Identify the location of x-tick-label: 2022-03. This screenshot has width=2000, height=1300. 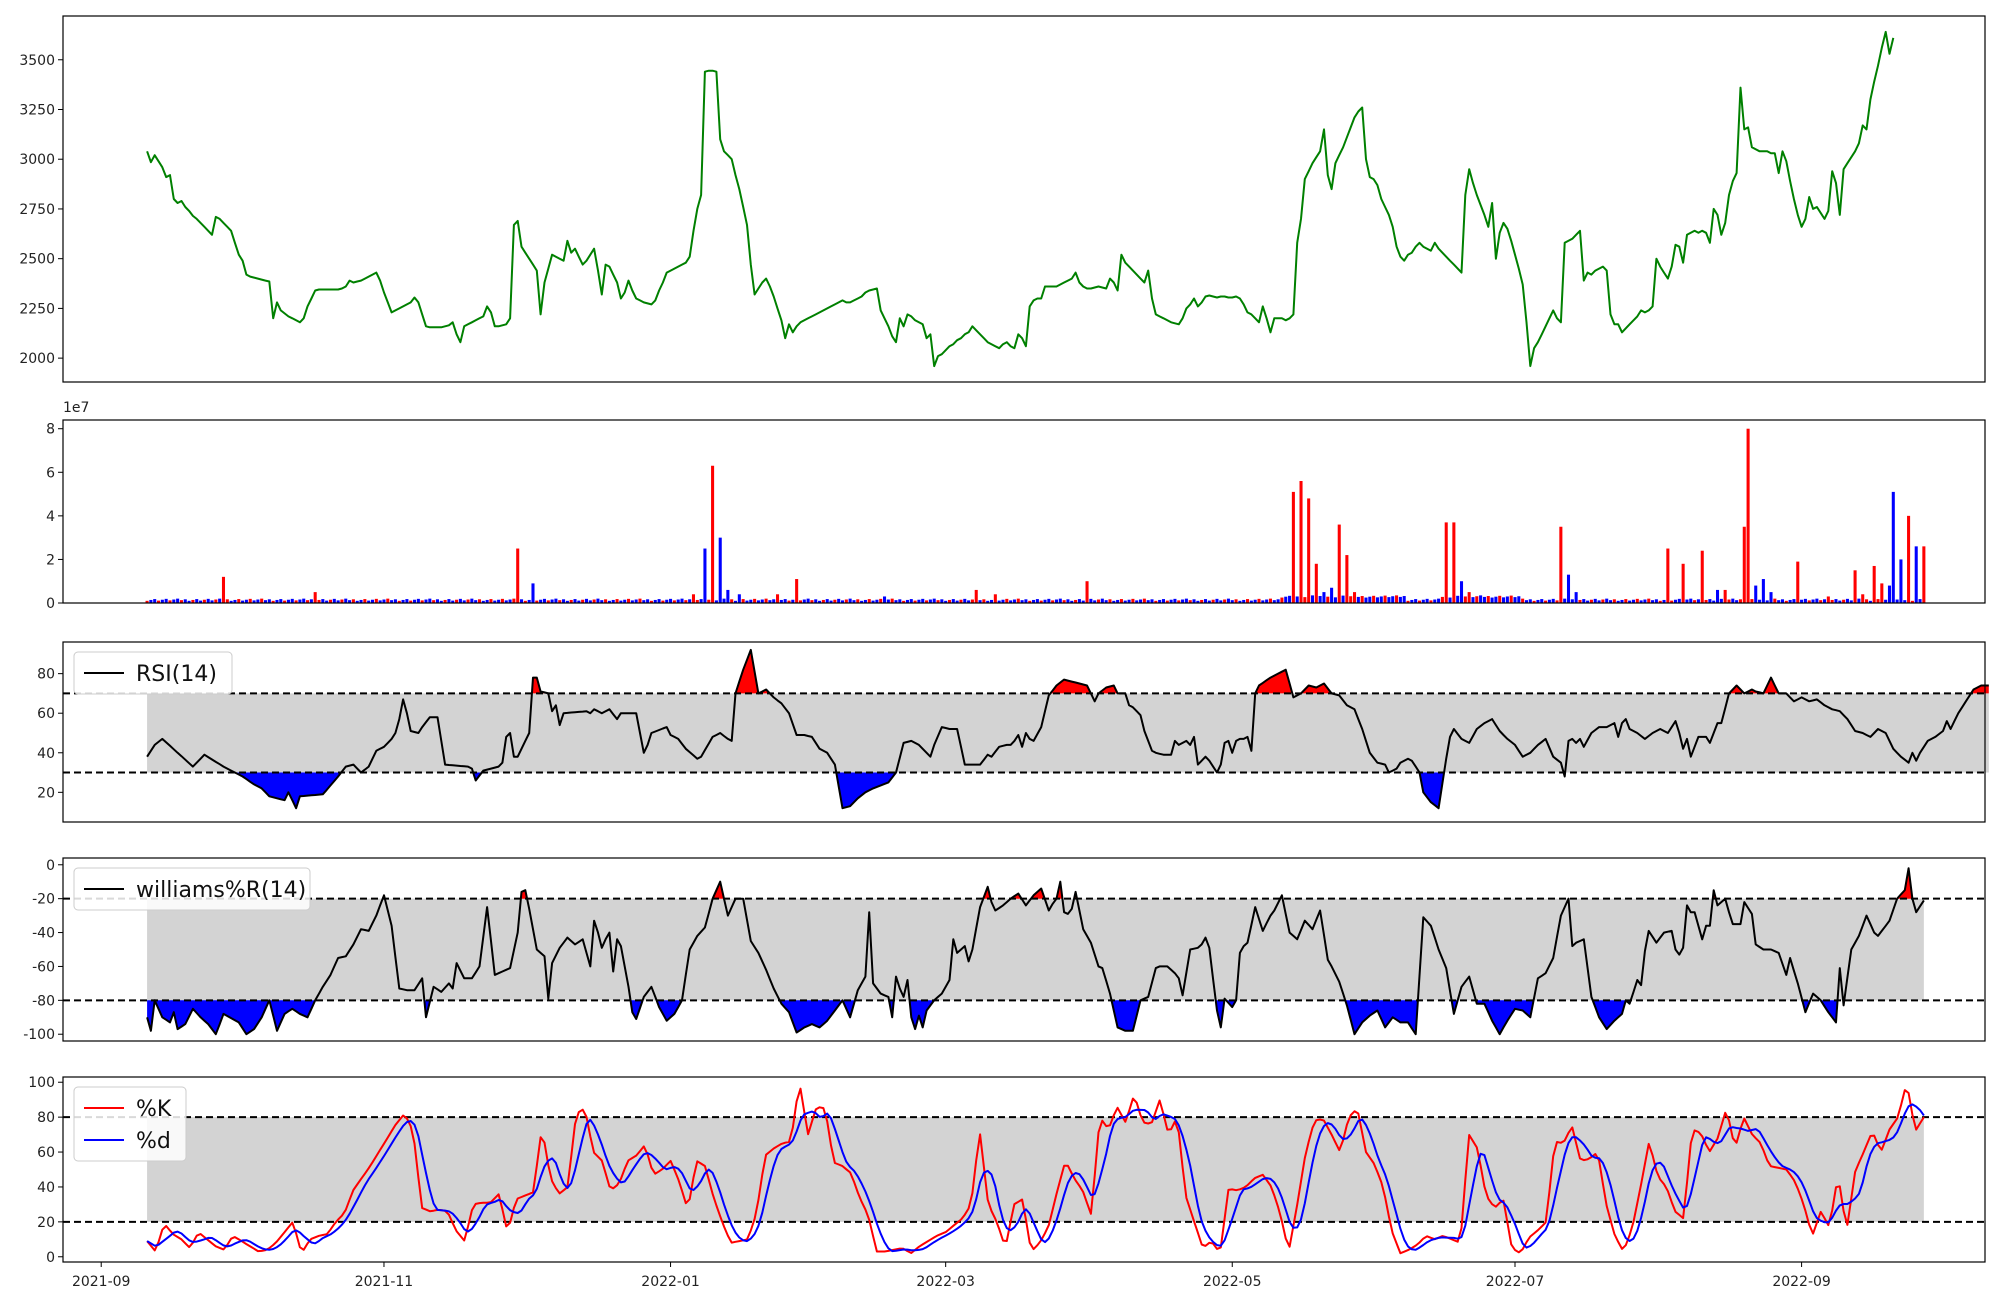
(945, 1282).